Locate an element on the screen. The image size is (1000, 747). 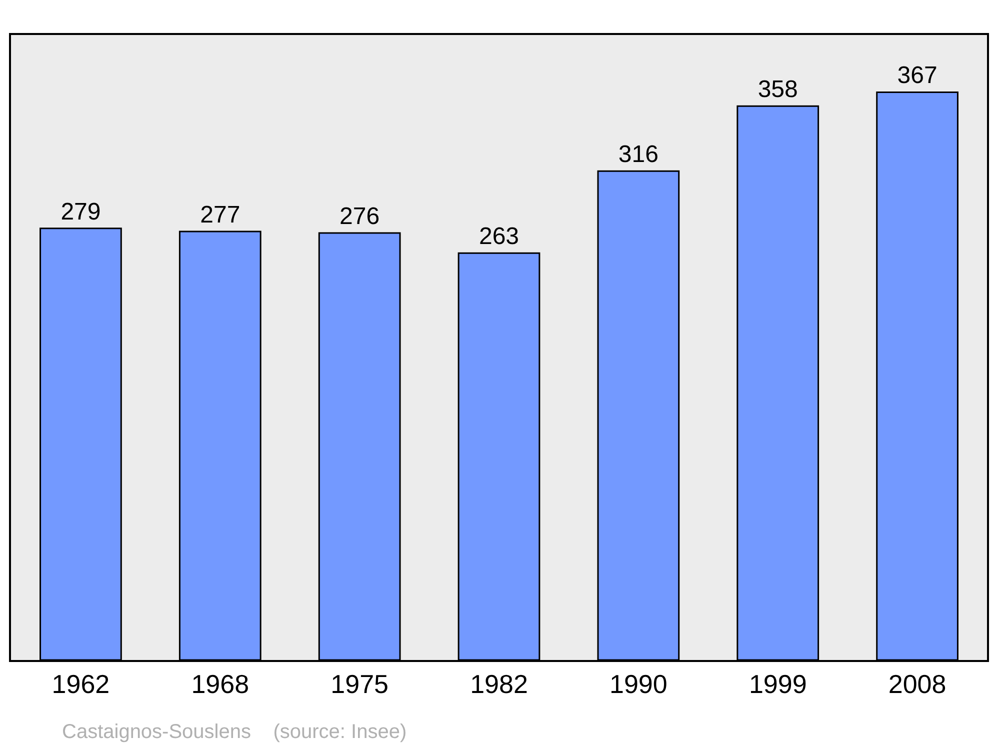
x-tick-label: 2008 is located at coordinates (917, 684).